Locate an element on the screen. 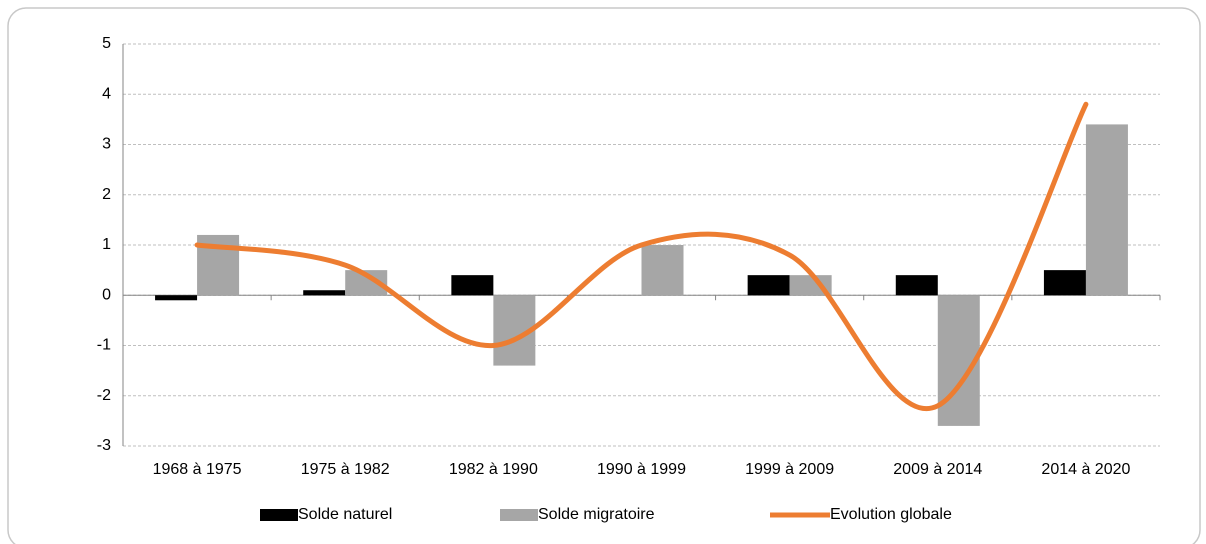 This screenshot has height=544, width=1206. x-tick-label: 2009 à 2014 is located at coordinates (937, 469).